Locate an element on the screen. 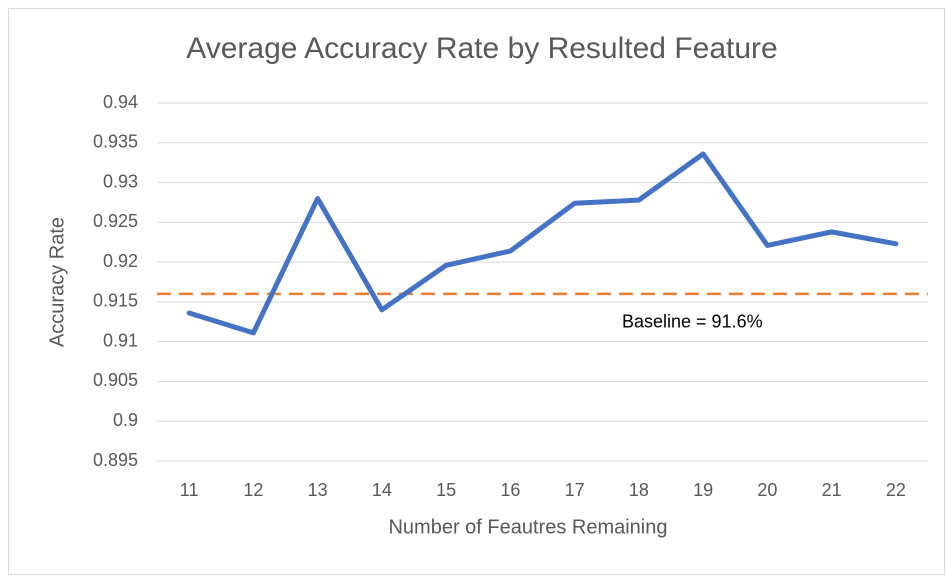 The height and width of the screenshot is (576, 946). x-tick-label: 14 is located at coordinates (382, 490).